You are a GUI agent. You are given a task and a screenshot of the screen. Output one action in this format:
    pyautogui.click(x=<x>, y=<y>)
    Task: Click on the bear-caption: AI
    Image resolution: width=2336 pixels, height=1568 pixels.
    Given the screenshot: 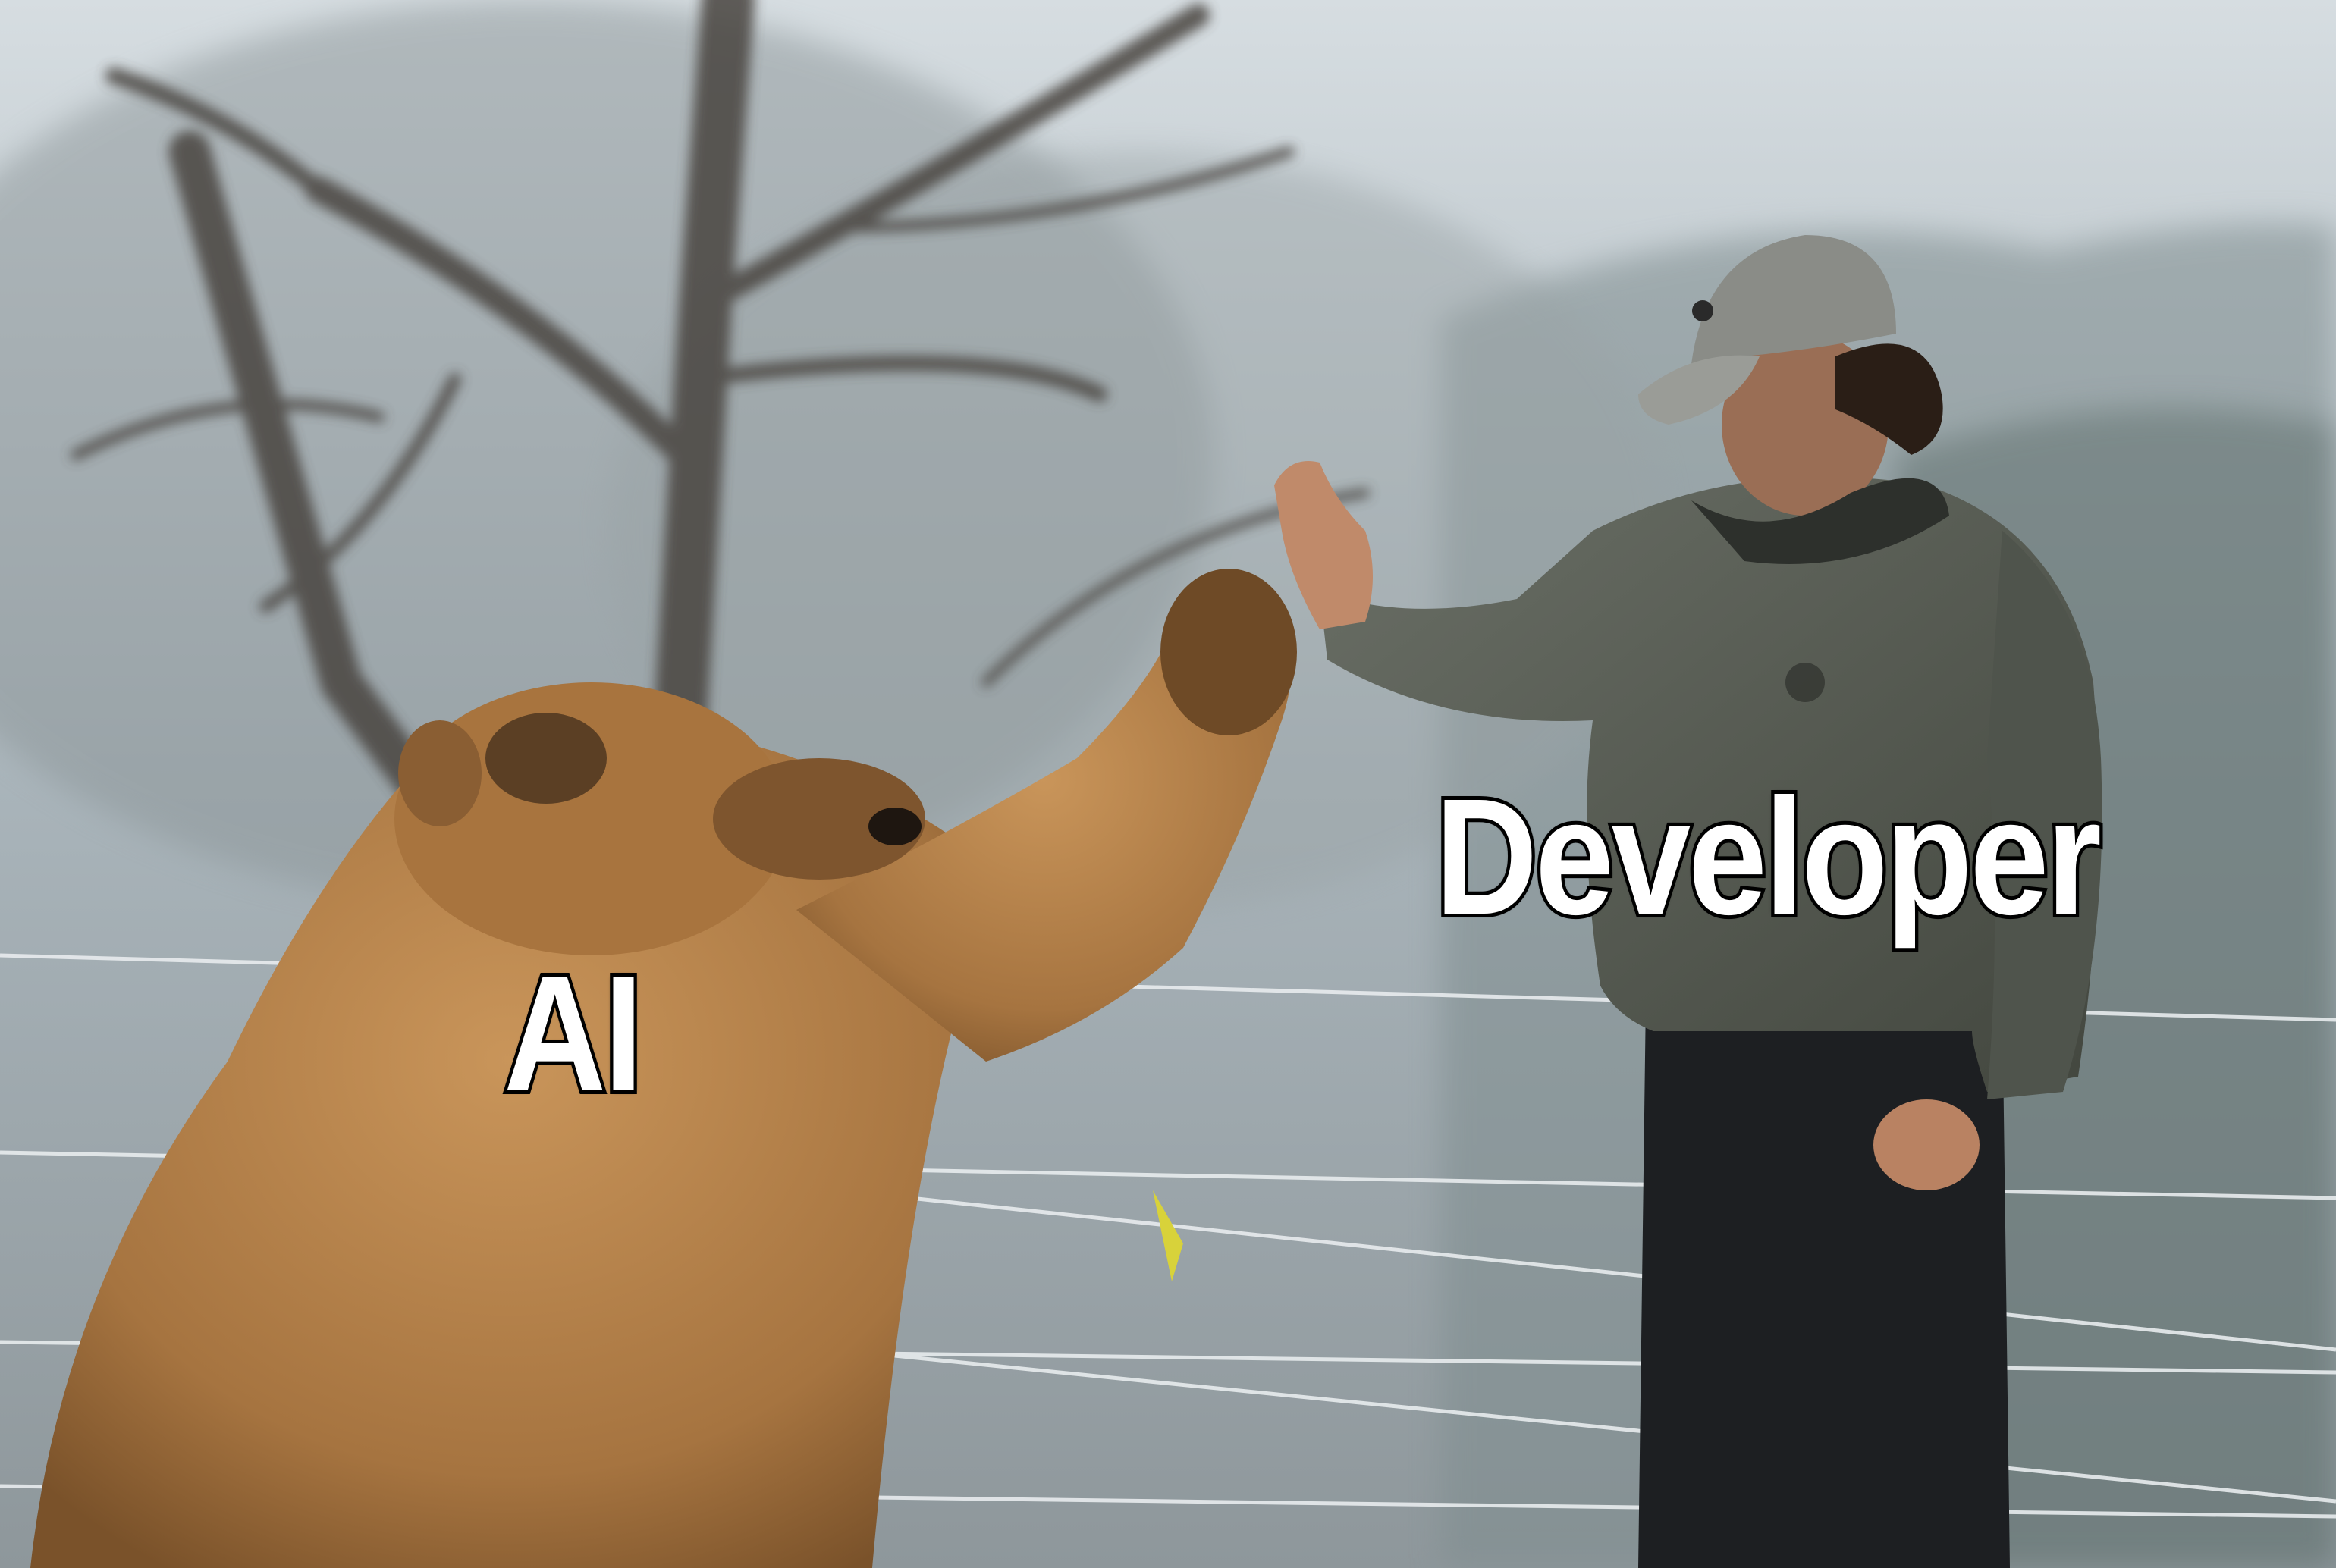 What is the action you would take?
    pyautogui.click(x=574, y=1034)
    